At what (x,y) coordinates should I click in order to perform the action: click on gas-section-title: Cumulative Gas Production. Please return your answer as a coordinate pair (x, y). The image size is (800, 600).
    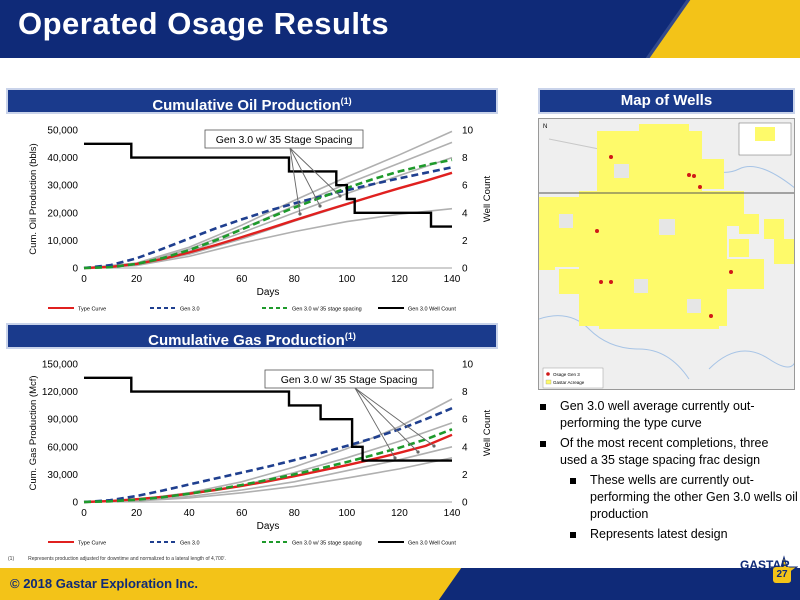
    Looking at the image, I should click on (246, 340).